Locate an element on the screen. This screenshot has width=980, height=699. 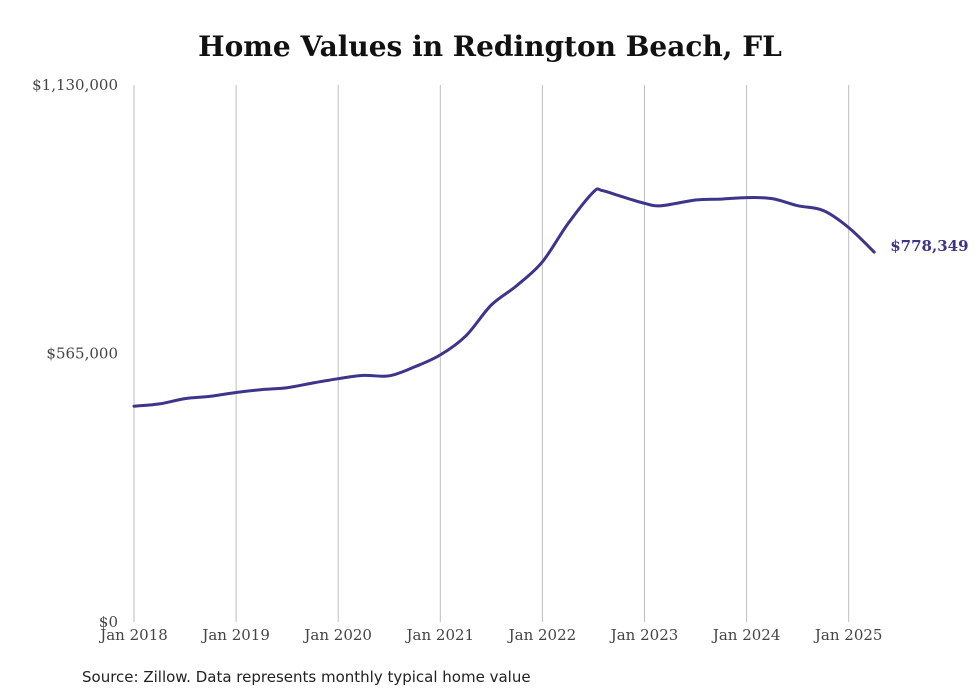
y-tick-label: $0 is located at coordinates (108, 622).